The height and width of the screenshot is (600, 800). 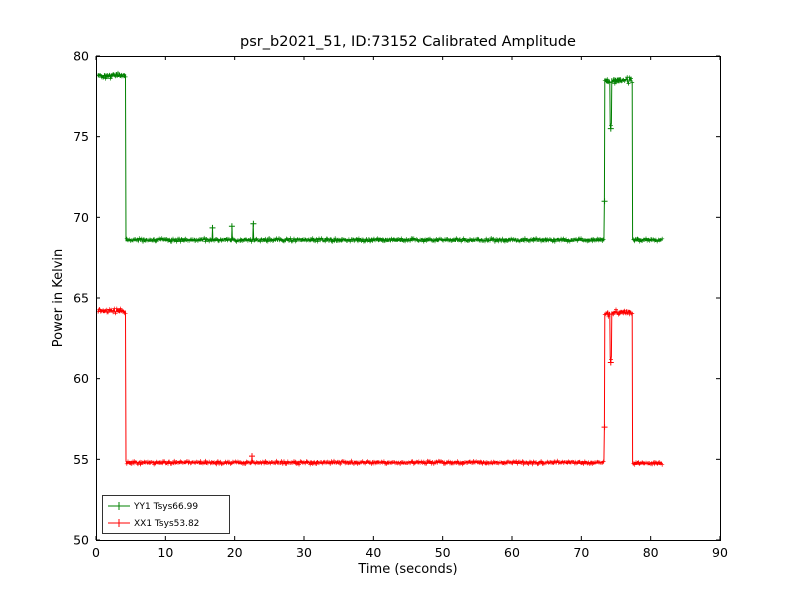 I want to click on x-tick-label: 70, so click(x=581, y=552).